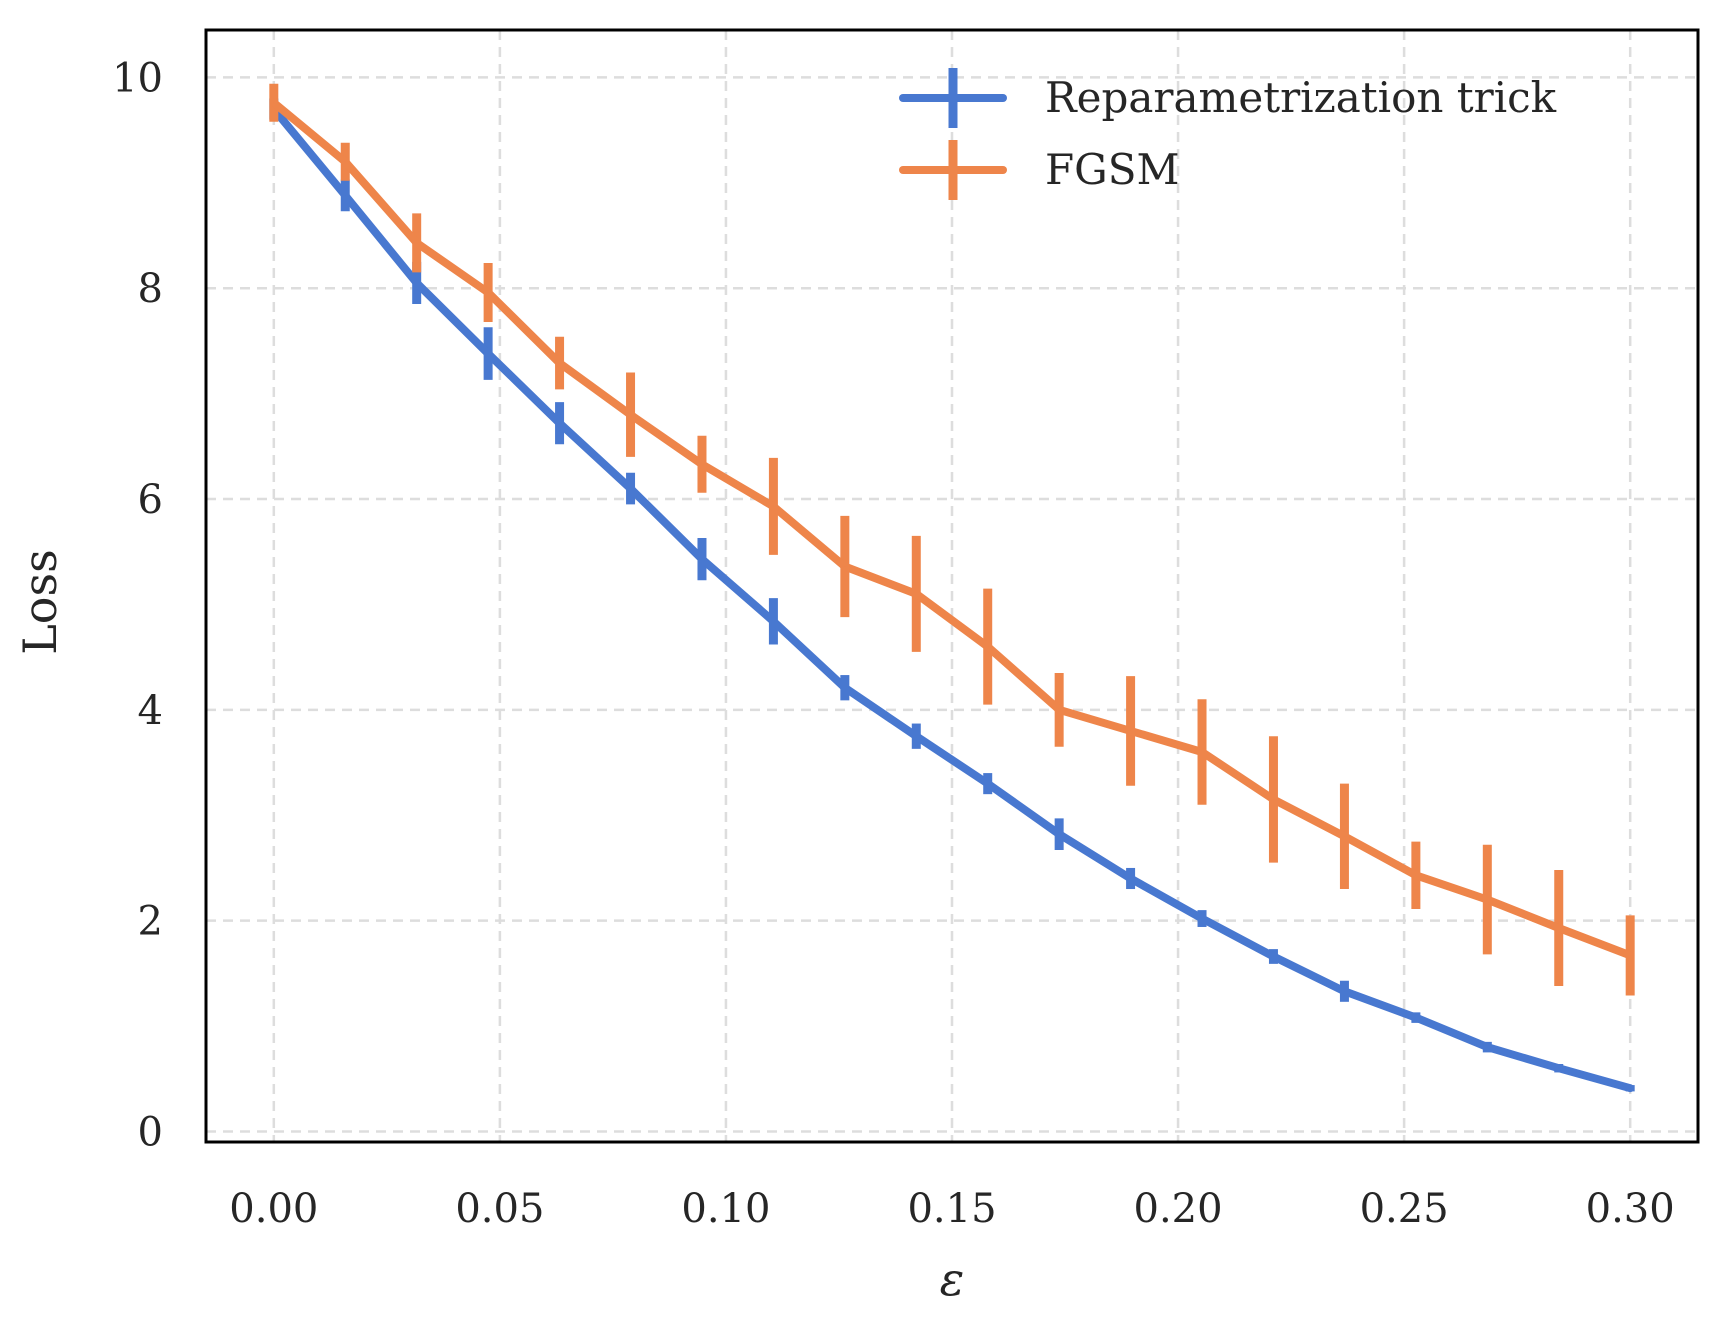  Describe the element at coordinates (150, 500) in the screenshot. I see `y-tick-label: 6` at that location.